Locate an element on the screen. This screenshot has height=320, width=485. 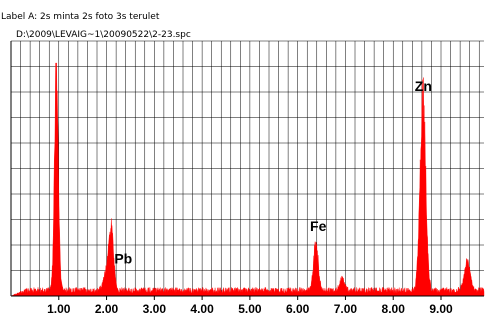
x-tick-label: 9.00 is located at coordinates (441, 309).